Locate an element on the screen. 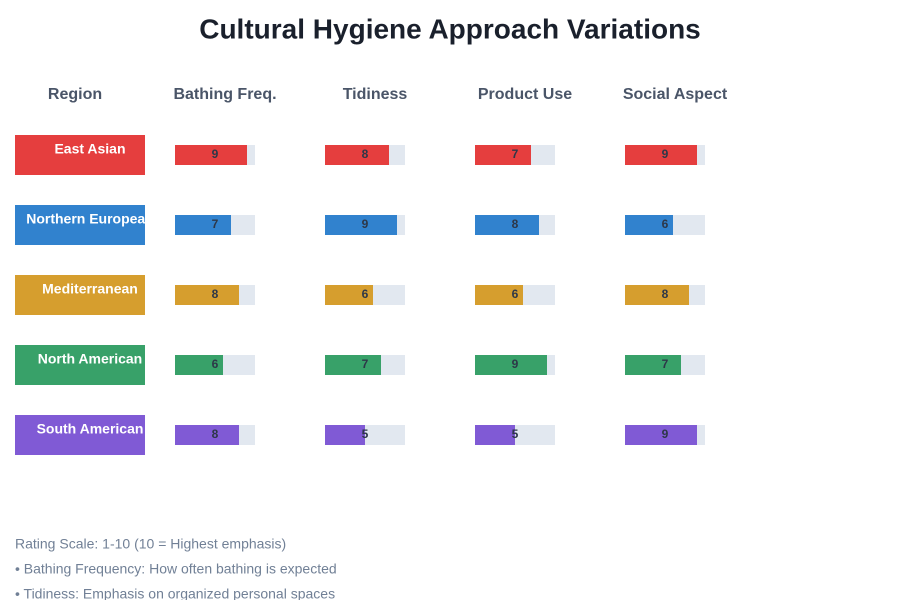 The width and height of the screenshot is (900, 600). region-label: Northern European is located at coordinates (90, 219).